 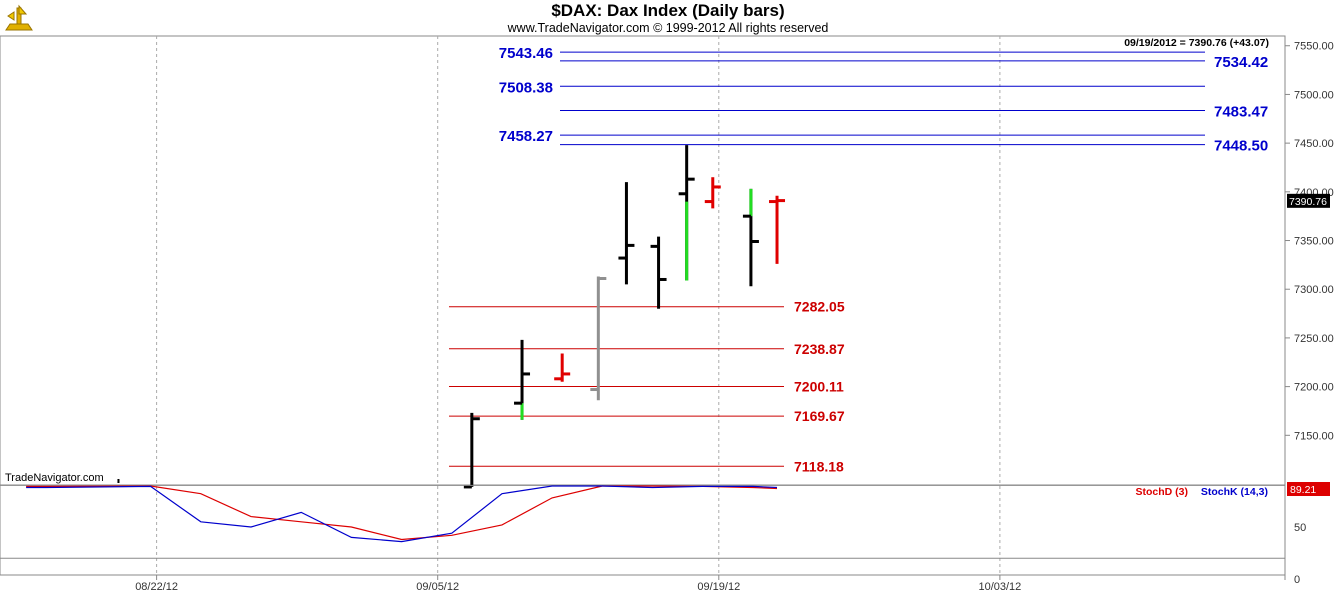 What do you see at coordinates (819, 349) in the screenshot?
I see `red-level-label: 7238.87` at bounding box center [819, 349].